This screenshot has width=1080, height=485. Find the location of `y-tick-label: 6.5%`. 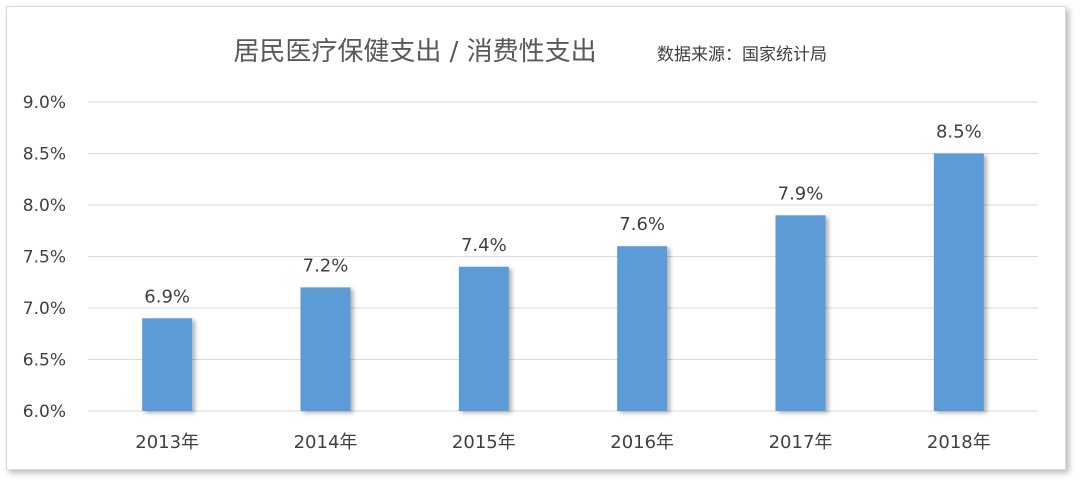

y-tick-label: 6.5% is located at coordinates (44, 361).